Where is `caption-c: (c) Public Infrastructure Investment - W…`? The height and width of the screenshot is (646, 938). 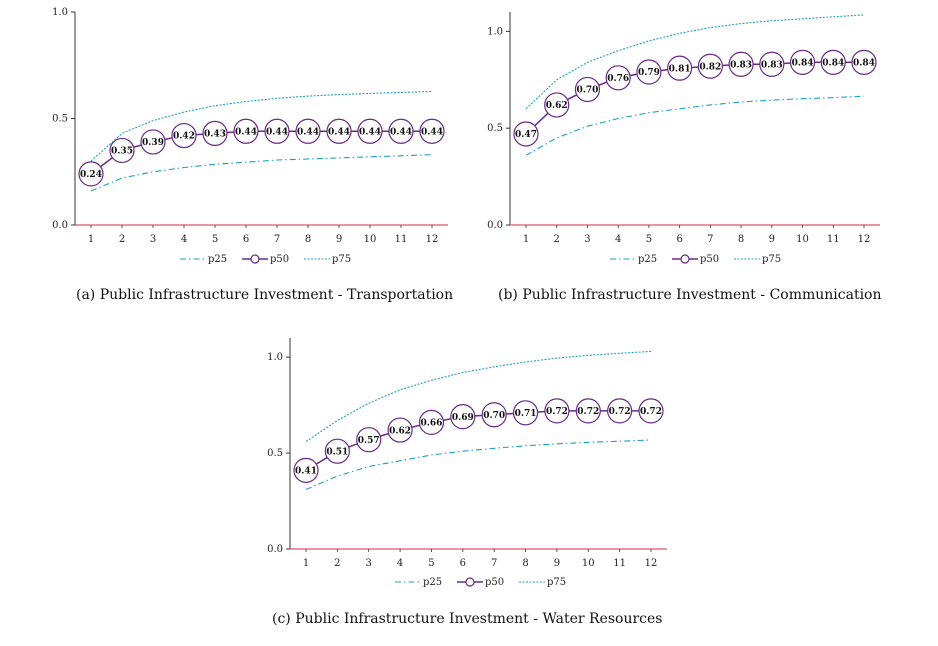
caption-c: (c) Public Infrastructure Investment - W… is located at coordinates (467, 619).